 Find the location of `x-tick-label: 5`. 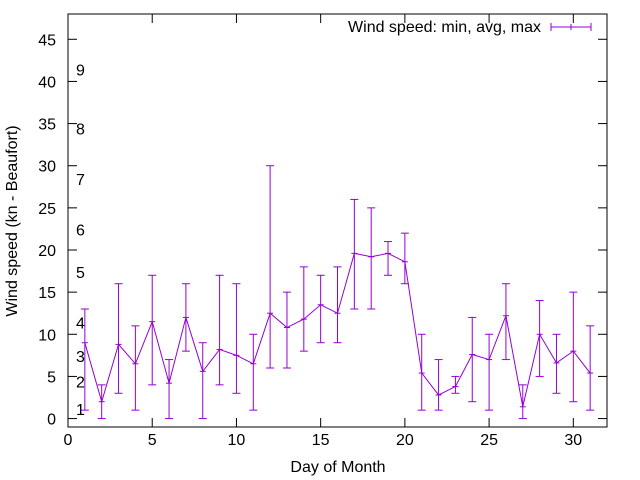

x-tick-label: 5 is located at coordinates (152, 440).